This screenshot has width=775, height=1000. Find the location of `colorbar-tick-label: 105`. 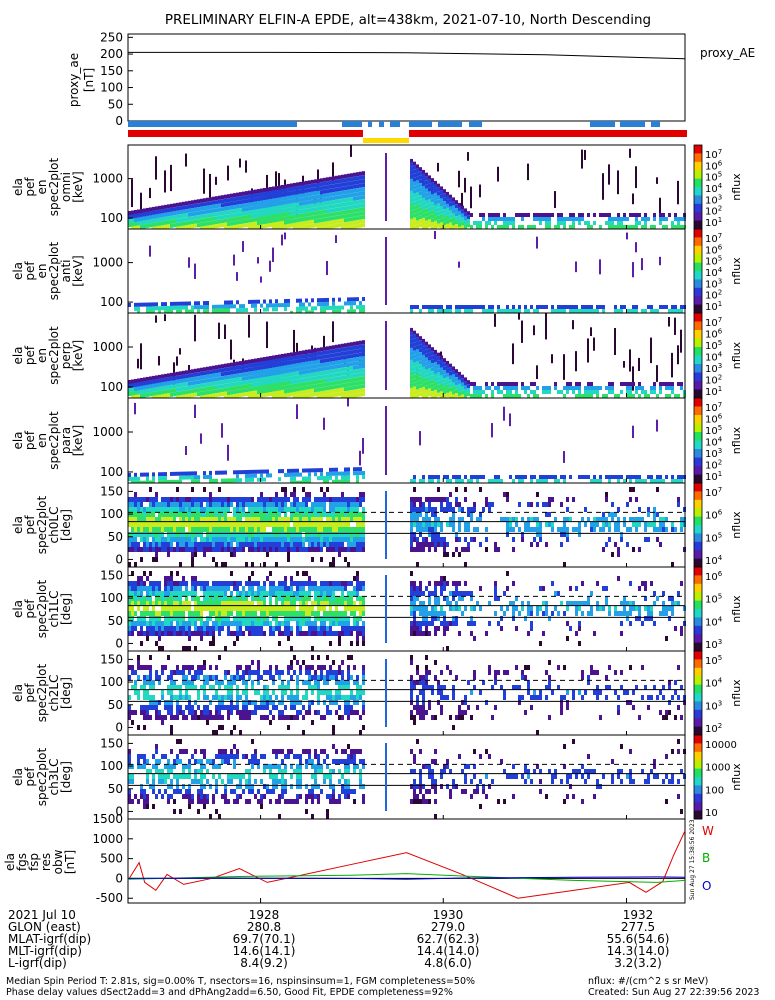

colorbar-tick-label: 105 is located at coordinates (713, 261).